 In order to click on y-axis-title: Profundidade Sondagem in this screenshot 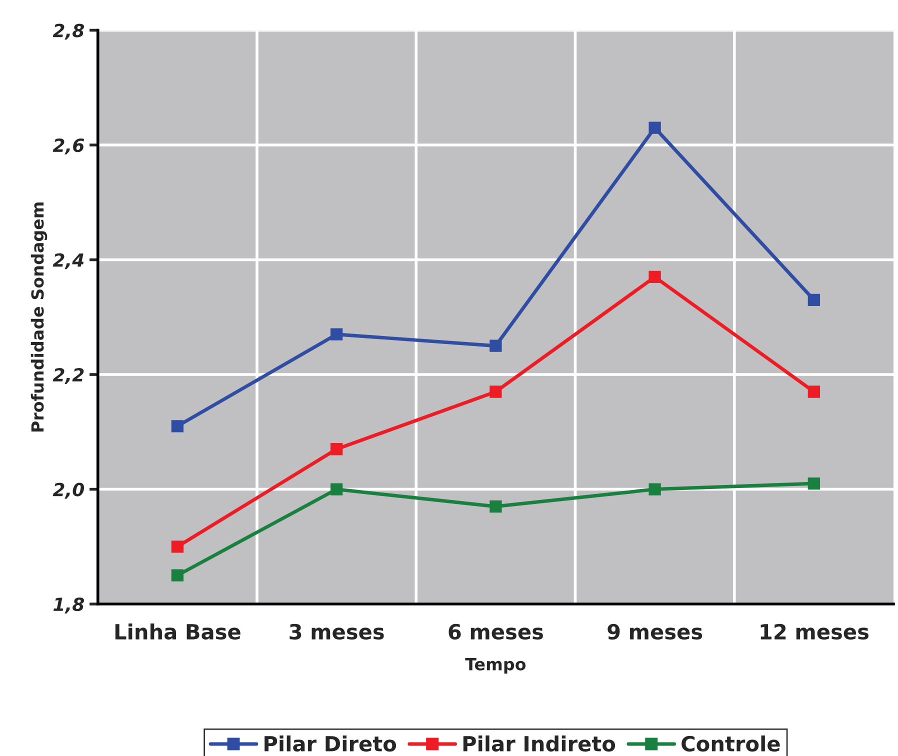, I will do `click(39, 317)`.